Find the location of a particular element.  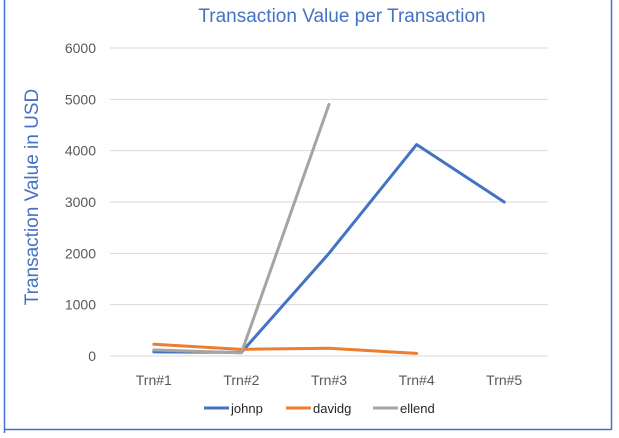

y-tick-label: 5000 is located at coordinates (80, 99).